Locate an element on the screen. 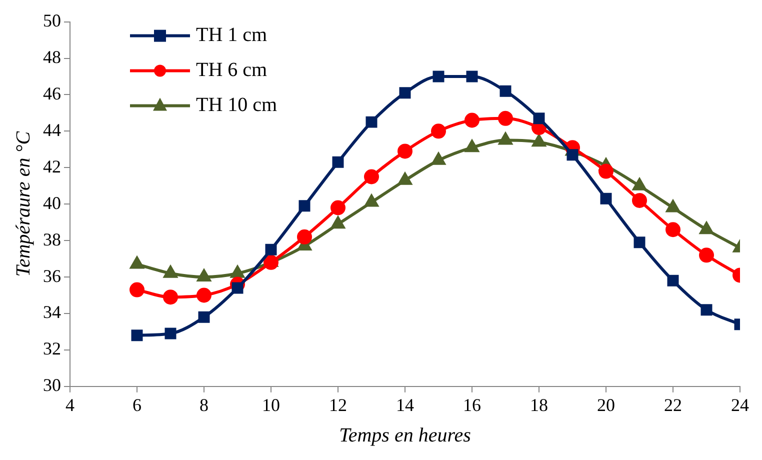  legend-label: TH 10 cm is located at coordinates (237, 105).